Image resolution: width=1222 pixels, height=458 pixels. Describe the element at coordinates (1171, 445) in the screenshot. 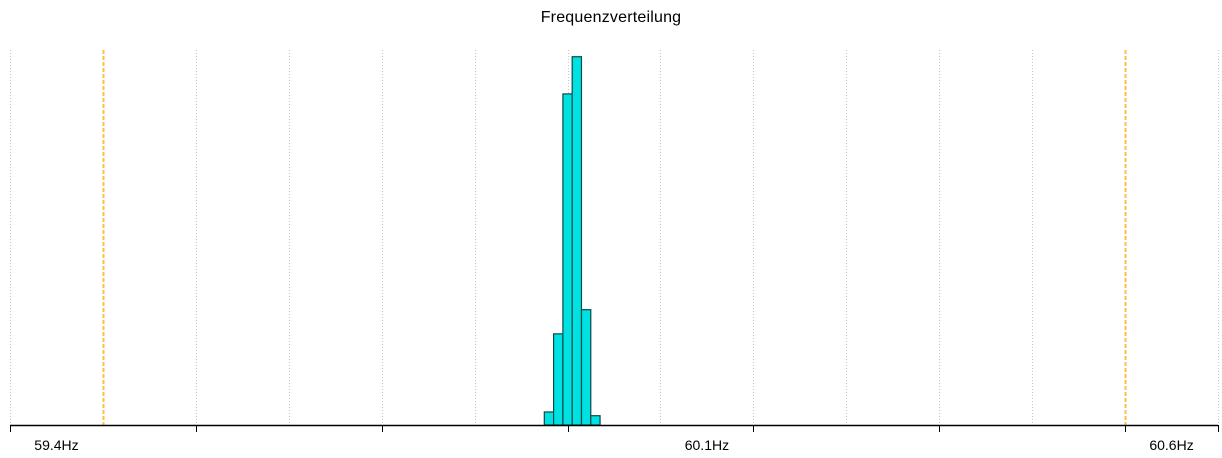

I see `x-tick-label-2: 60.6Hz` at that location.